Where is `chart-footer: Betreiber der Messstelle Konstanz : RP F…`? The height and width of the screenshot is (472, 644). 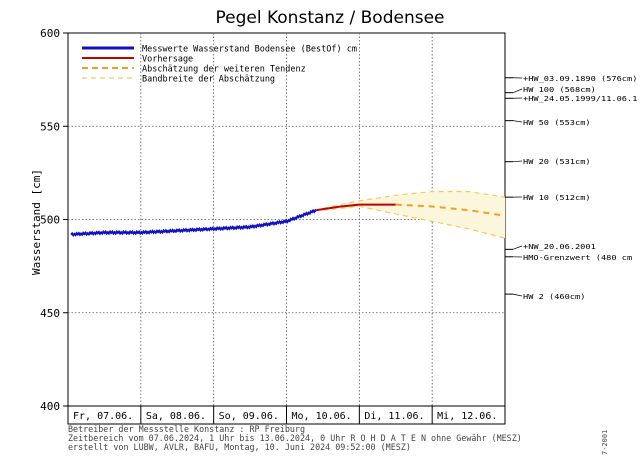 chart-footer: Betreiber der Messstelle Konstanz : RP F… is located at coordinates (338, 438).